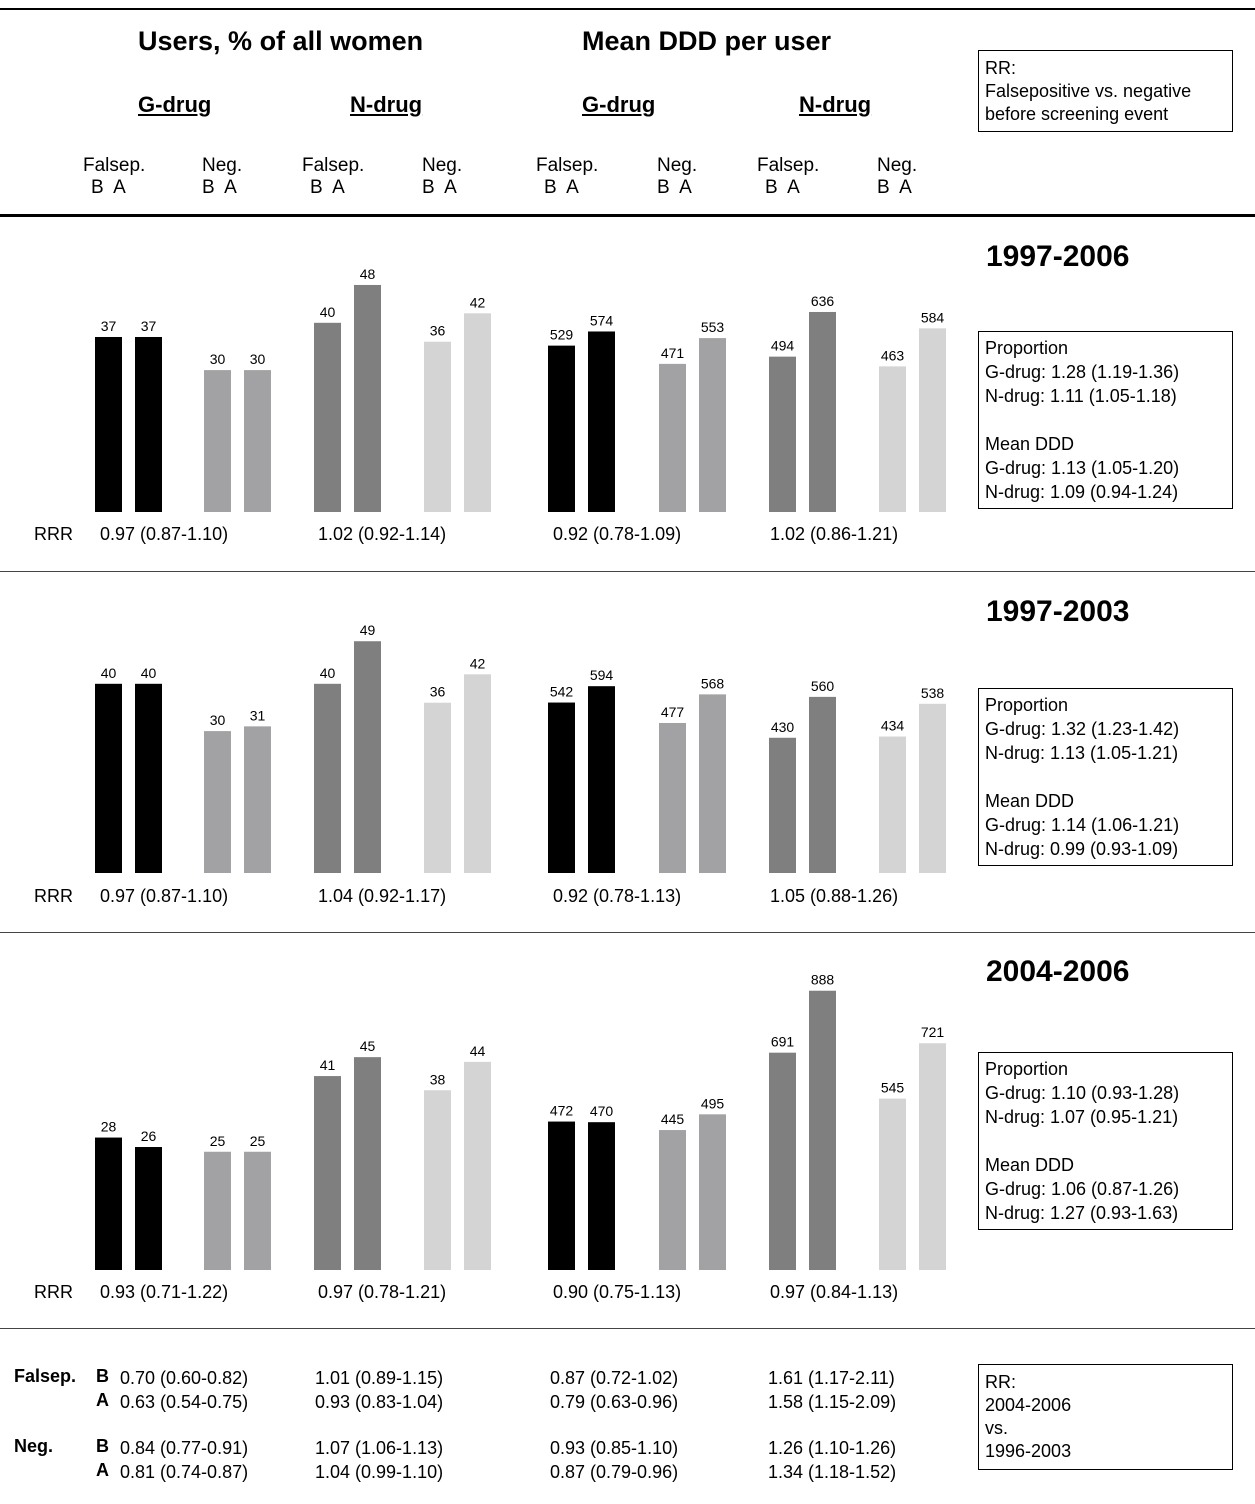 The width and height of the screenshot is (1255, 1504). I want to click on bar-2004-2006-p2-neg-a, so click(712, 1192).